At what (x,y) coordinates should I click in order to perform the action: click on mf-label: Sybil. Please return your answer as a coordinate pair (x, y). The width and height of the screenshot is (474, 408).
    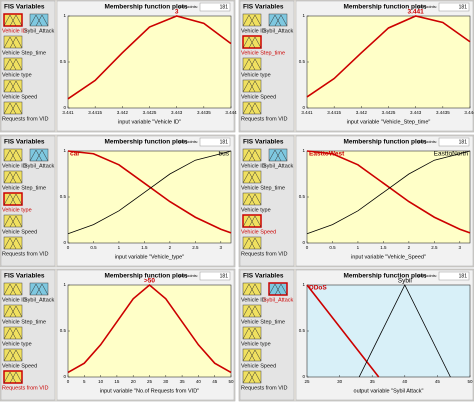
    Looking at the image, I should click on (405, 281).